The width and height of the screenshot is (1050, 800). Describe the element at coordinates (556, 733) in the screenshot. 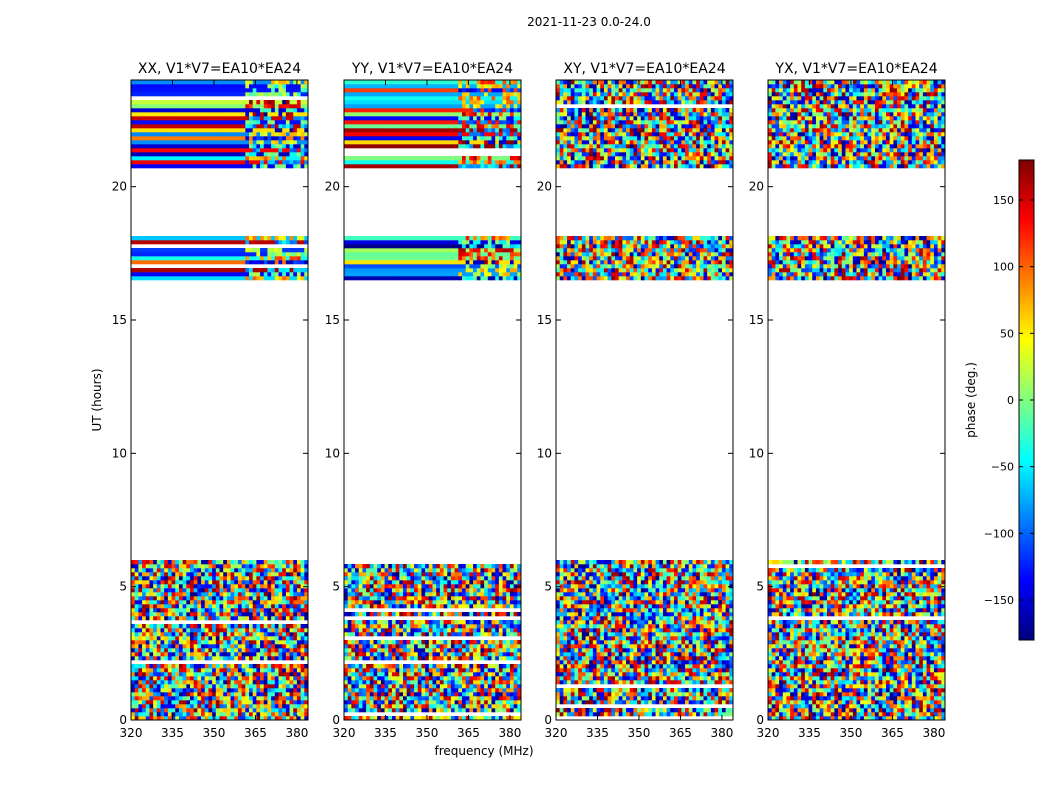

I see `x-tick-label-xy-320: 320` at that location.